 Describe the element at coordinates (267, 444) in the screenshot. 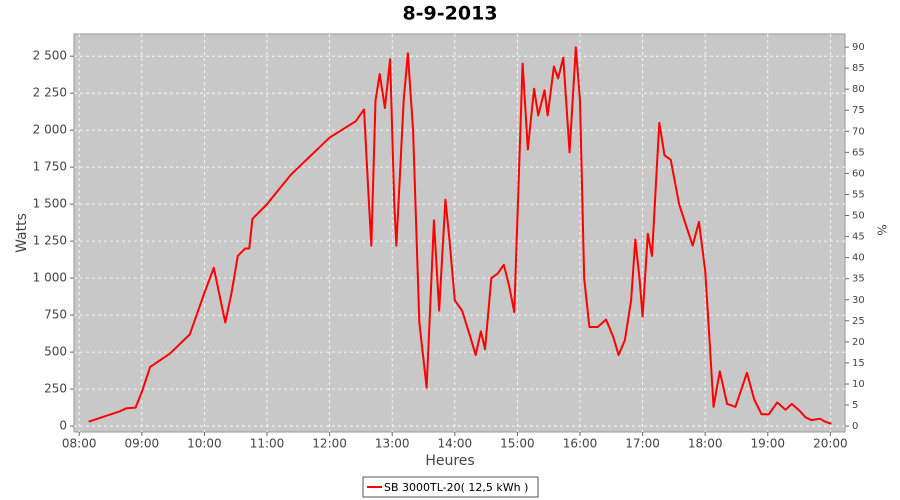

I see `x-tick-label: 11:00` at that location.